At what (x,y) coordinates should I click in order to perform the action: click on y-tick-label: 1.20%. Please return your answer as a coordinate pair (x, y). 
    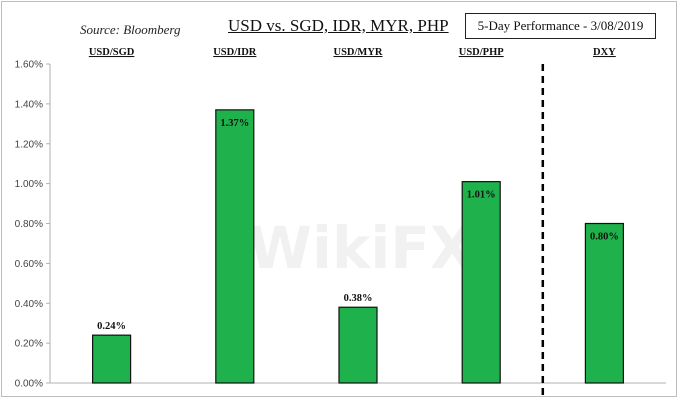
    Looking at the image, I should click on (29, 144).